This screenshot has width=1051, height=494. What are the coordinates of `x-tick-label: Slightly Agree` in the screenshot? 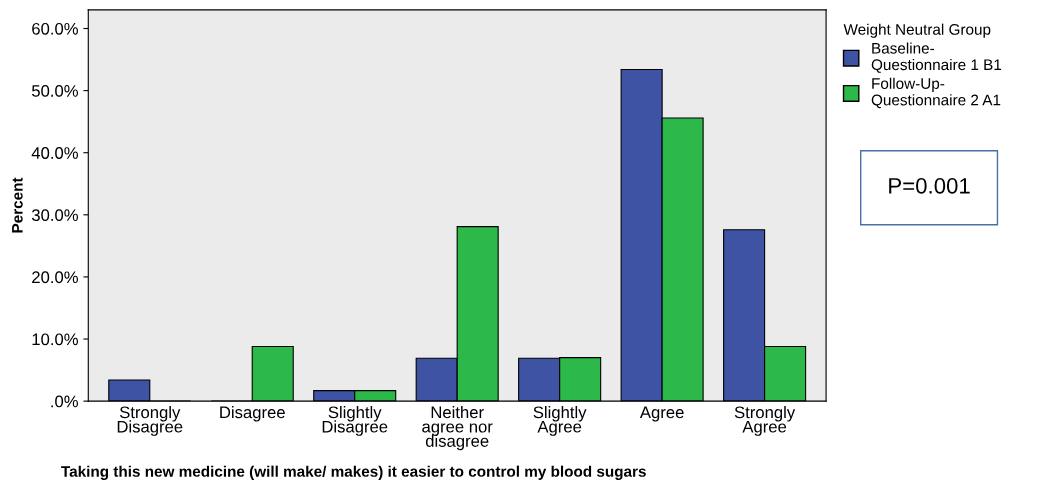 It's located at (560, 420).